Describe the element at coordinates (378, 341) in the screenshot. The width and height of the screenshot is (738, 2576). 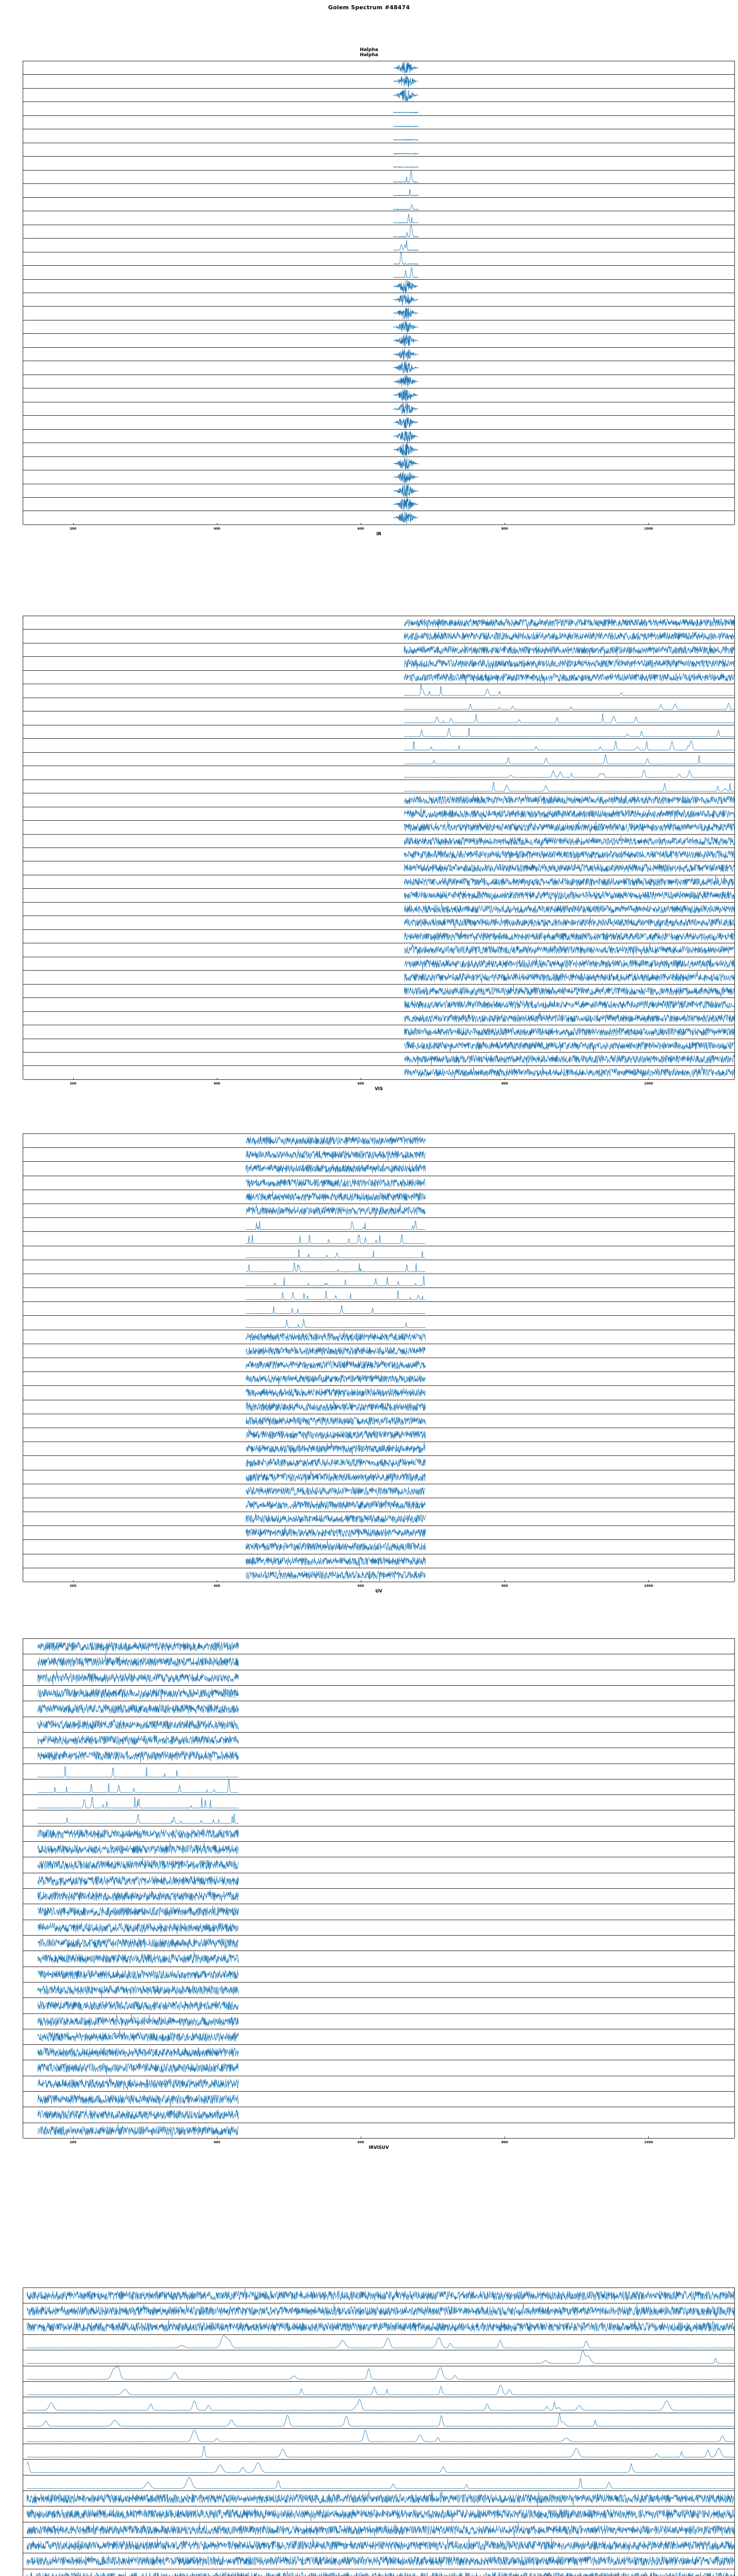
I see `spectrum-row: 150` at that location.